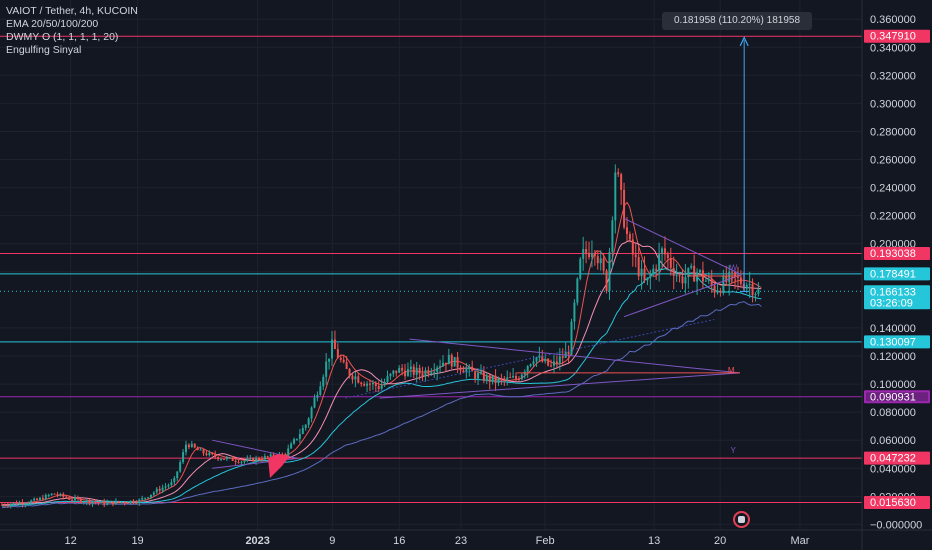 The width and height of the screenshot is (932, 550). What do you see at coordinates (893, 397) in the screenshot?
I see `price-tag-label: 0.090931` at bounding box center [893, 397].